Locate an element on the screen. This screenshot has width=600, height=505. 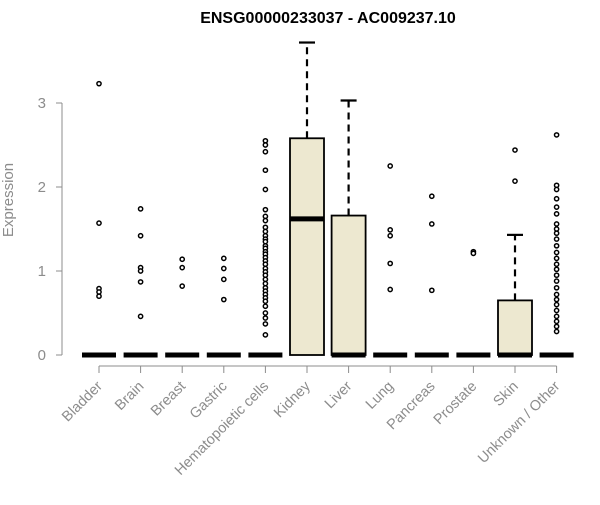
box-unknown-other is located at coordinates (556, 245).